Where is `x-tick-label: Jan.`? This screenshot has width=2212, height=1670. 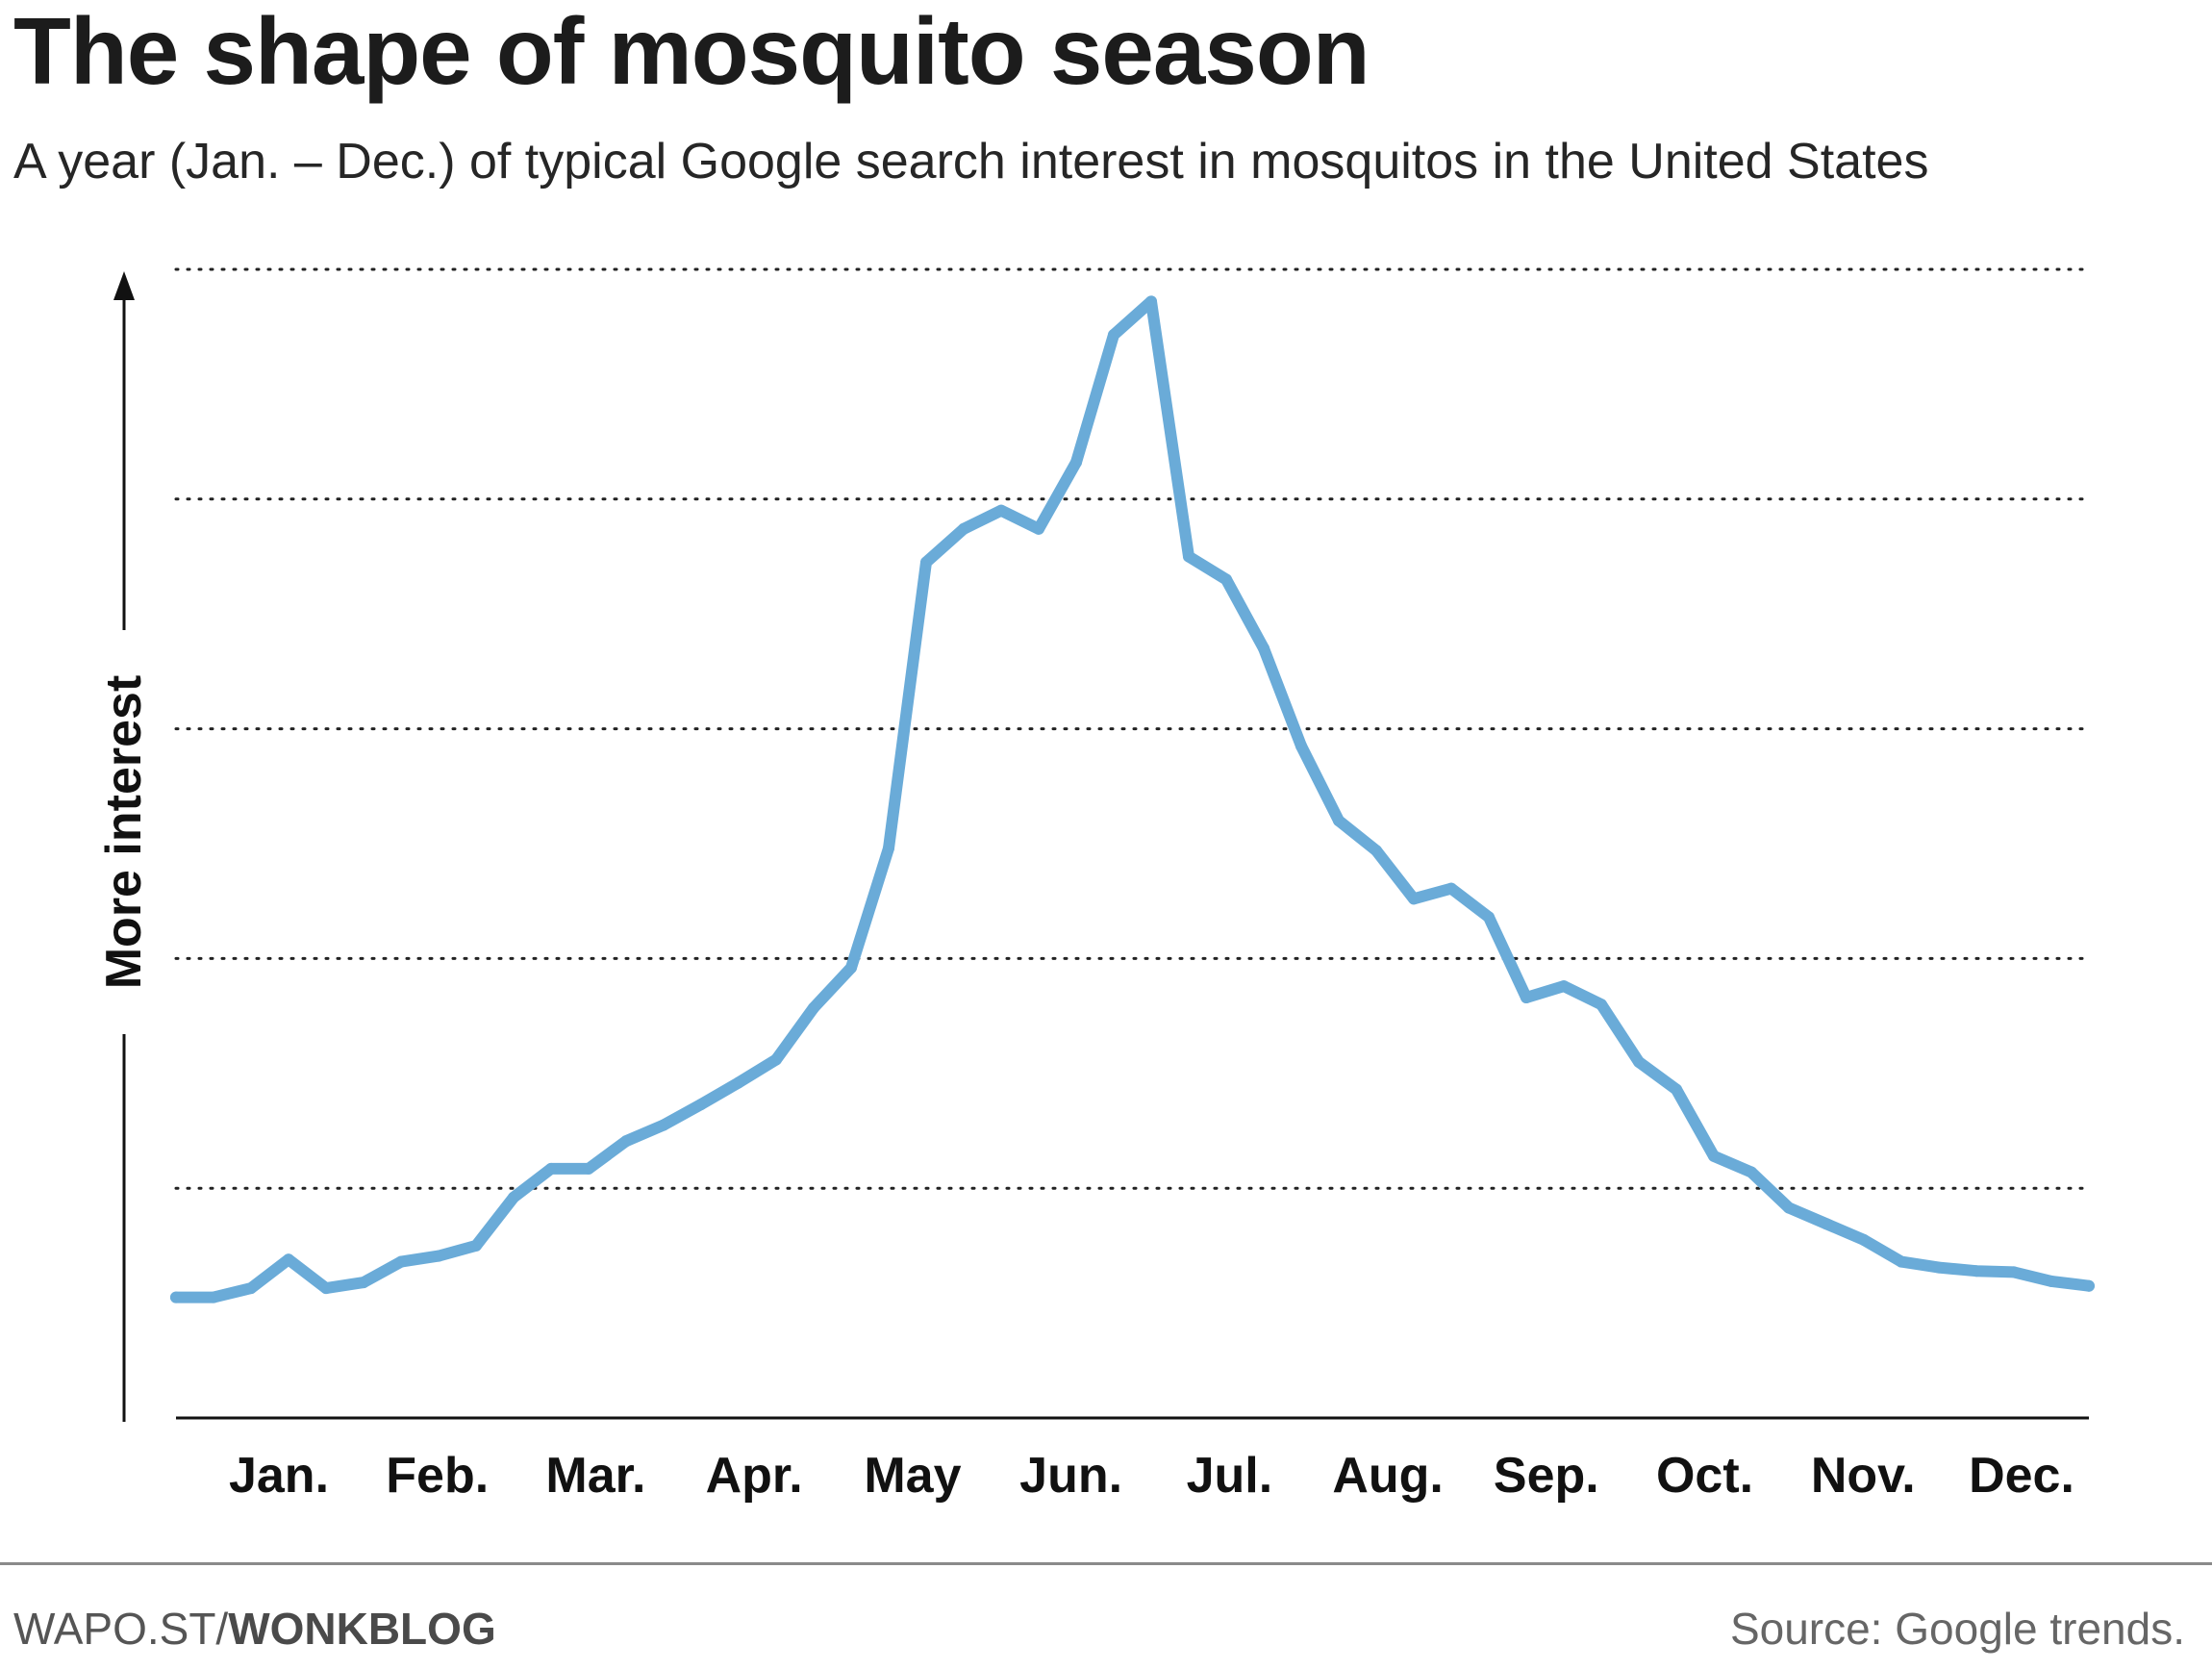 x-tick-label: Jan. is located at coordinates (279, 1476).